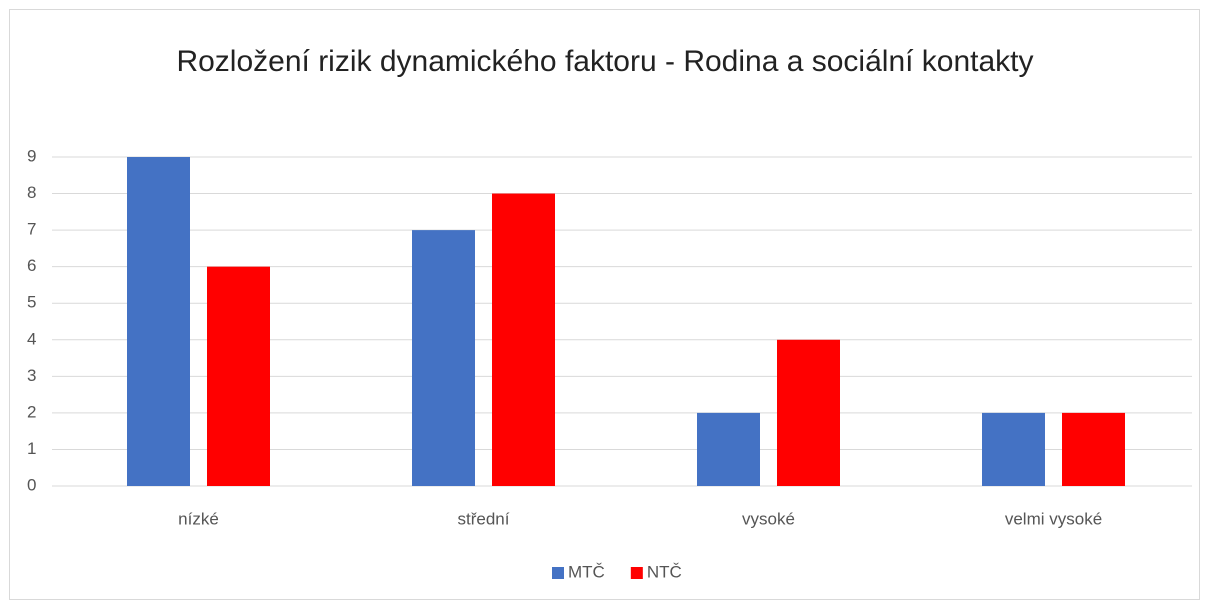  What do you see at coordinates (31, 448) in the screenshot?
I see `y-tick-label: 1` at bounding box center [31, 448].